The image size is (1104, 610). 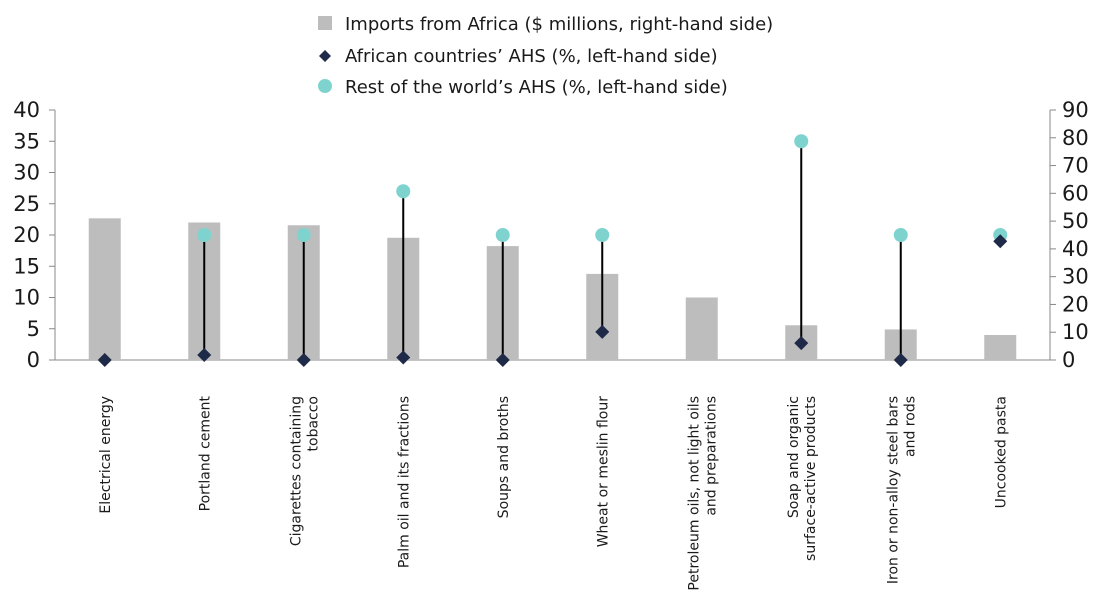 What do you see at coordinates (325, 56) in the screenshot?
I see `legend-marker-african-ahs` at bounding box center [325, 56].